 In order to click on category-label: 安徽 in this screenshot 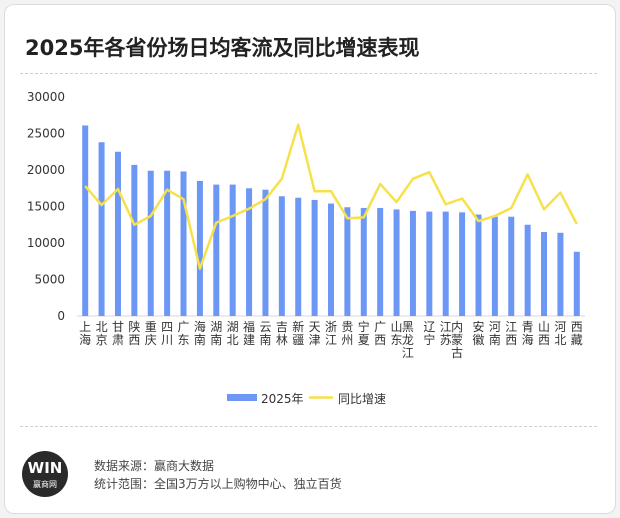, I will do `click(478, 333)`.